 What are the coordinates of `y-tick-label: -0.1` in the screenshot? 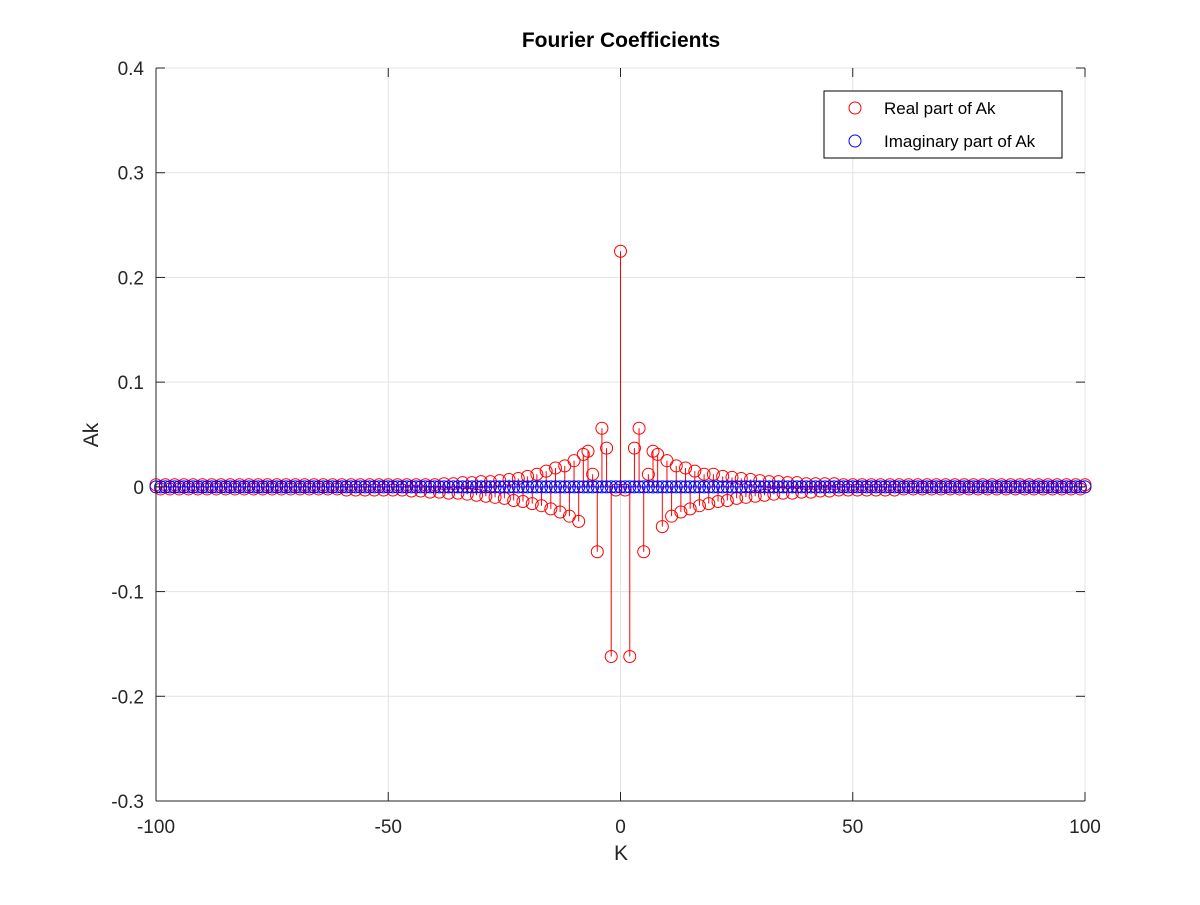 It's located at (127, 593).